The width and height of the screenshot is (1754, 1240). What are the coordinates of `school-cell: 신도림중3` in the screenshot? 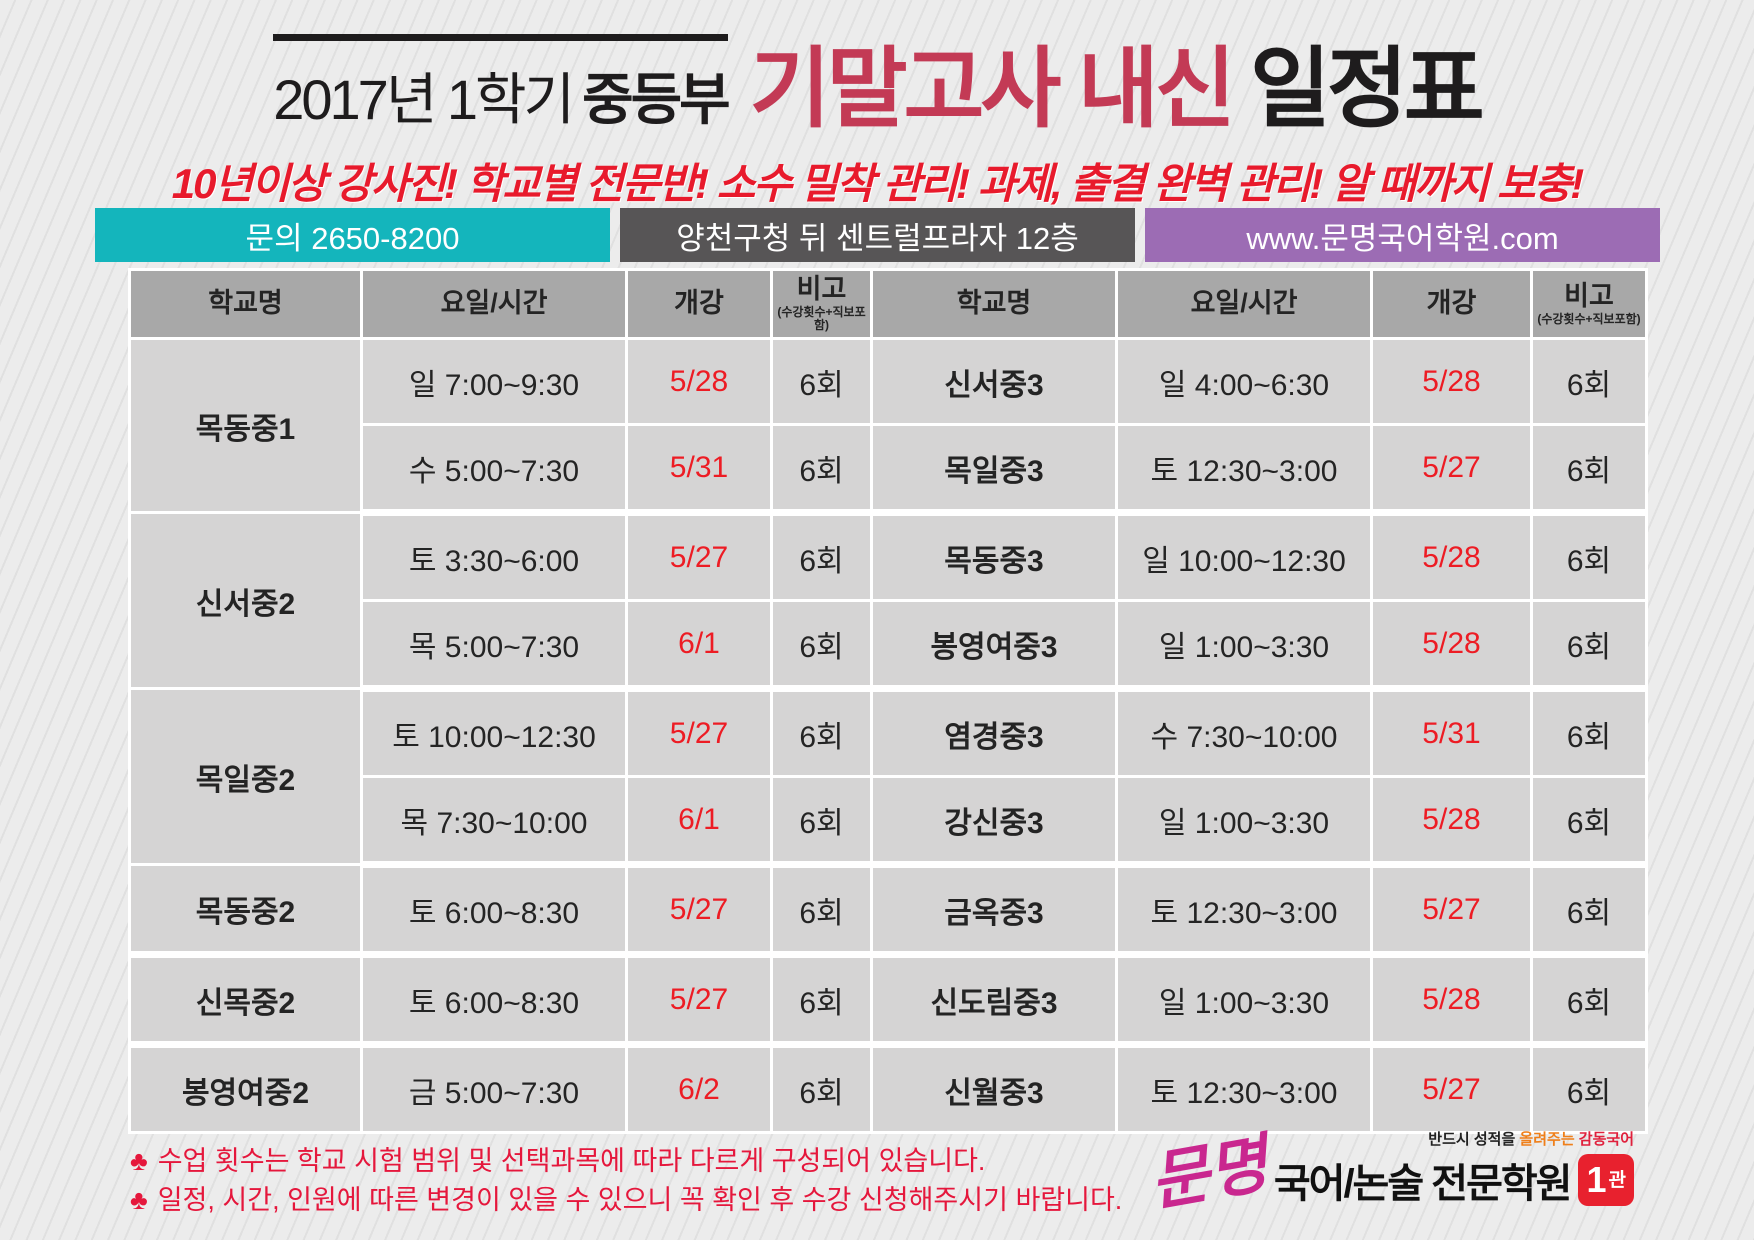 It's located at (994, 1000).